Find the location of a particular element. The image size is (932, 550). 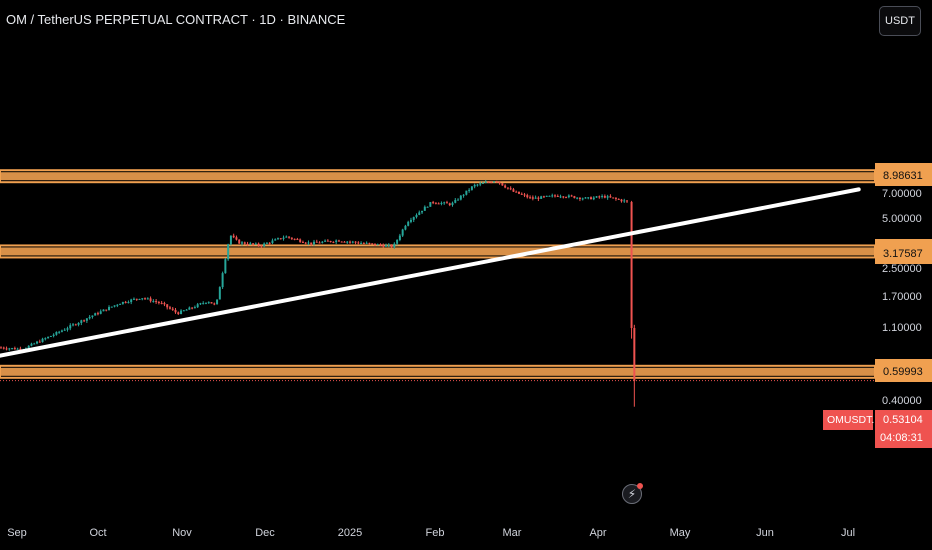

time-tick-label: May is located at coordinates (680, 533).